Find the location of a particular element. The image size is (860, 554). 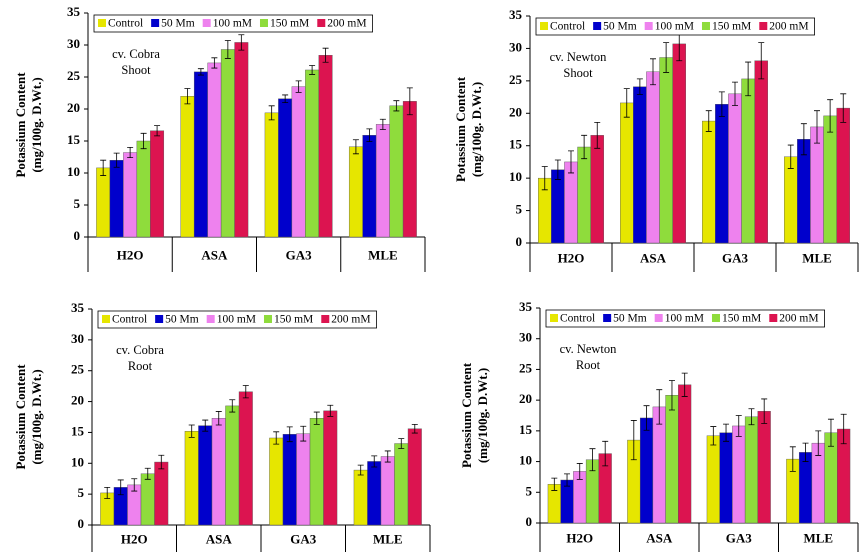

x-tick-label: MLE is located at coordinates (383, 254).